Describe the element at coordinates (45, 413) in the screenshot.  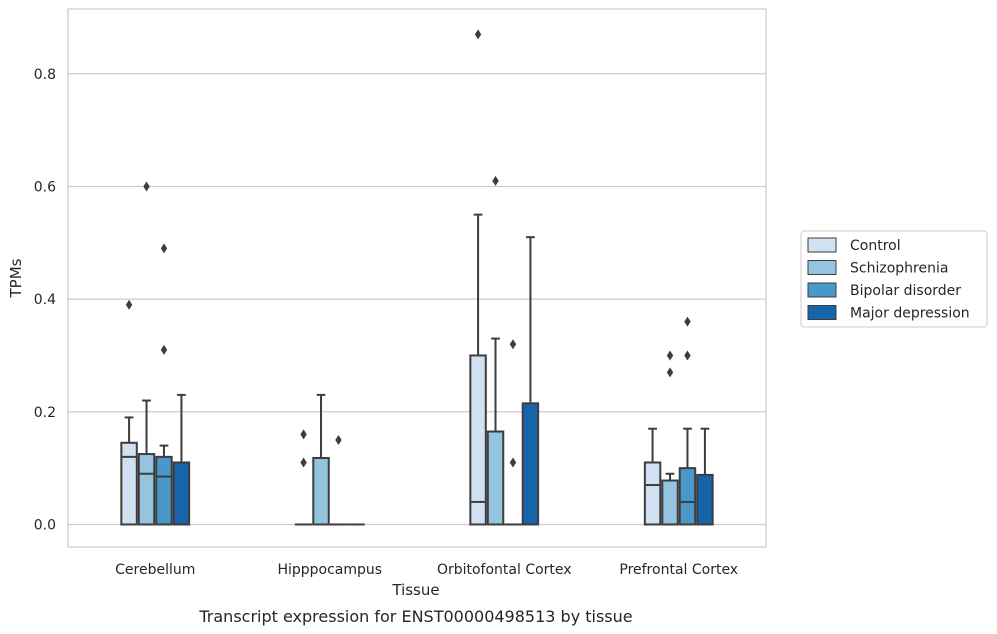
I see `y-tick-label: 0.2` at that location.